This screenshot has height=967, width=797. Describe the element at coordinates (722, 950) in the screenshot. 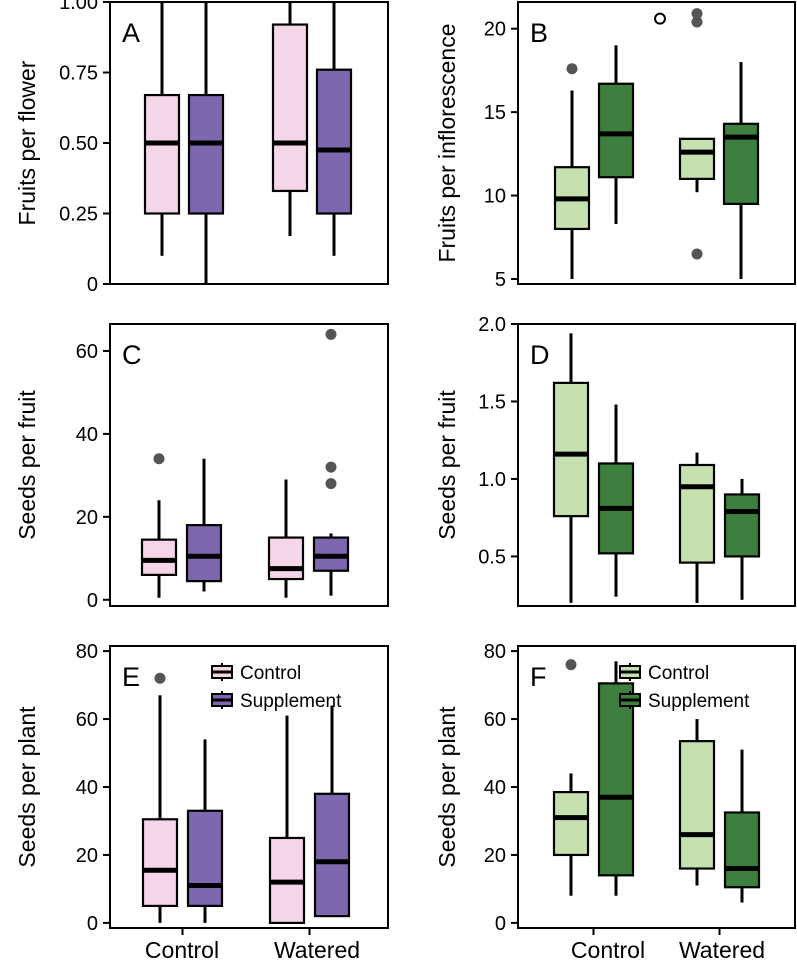

I see `x-label-watered-right: Watered` at that location.